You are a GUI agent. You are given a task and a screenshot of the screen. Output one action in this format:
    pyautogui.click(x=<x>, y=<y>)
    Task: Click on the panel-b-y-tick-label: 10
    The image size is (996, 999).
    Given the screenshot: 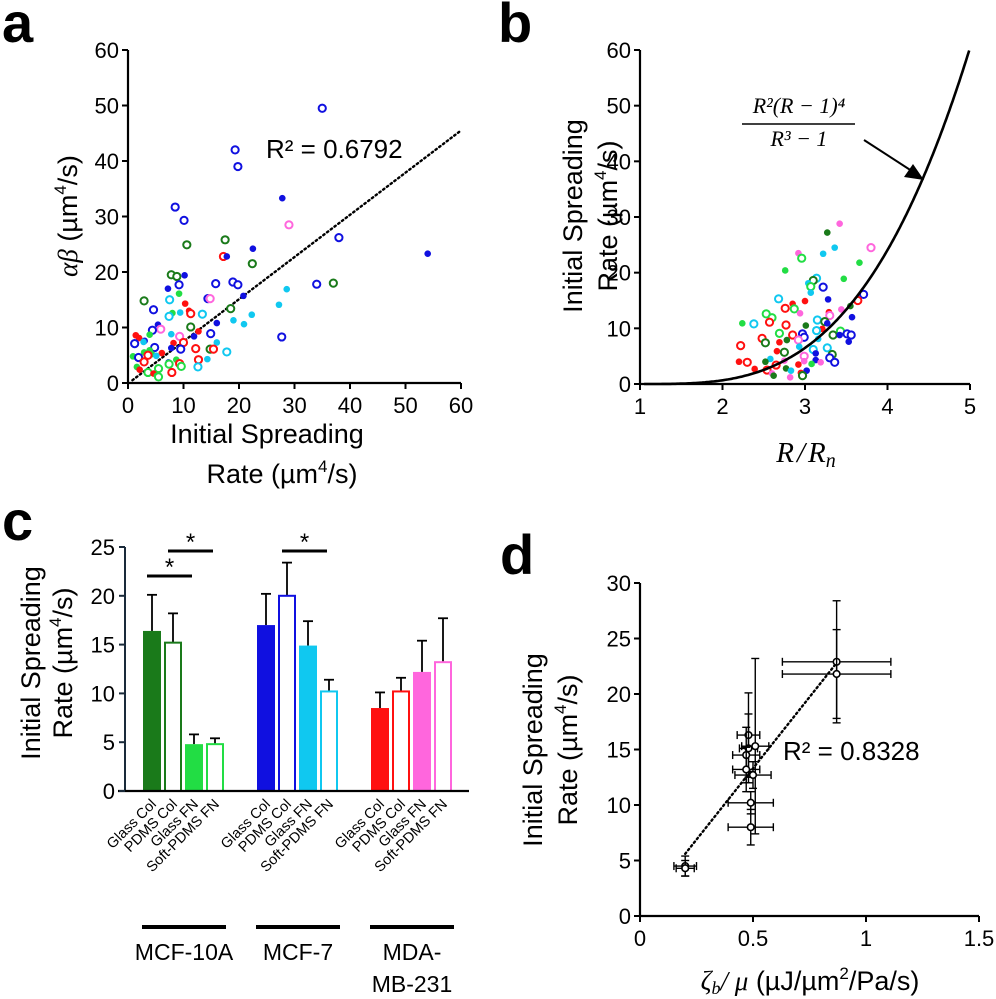 What is the action you would take?
    pyautogui.click(x=619, y=328)
    